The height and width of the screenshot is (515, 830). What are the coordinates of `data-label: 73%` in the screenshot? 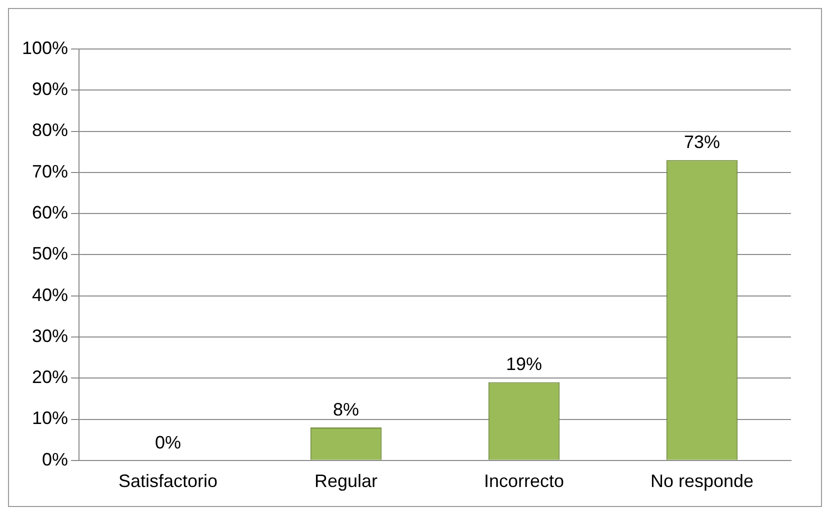 It's located at (702, 142).